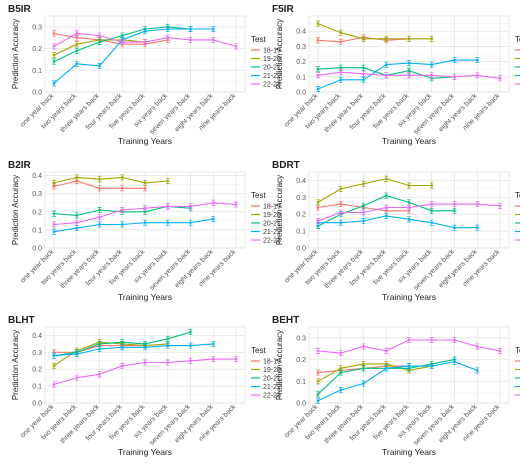  What do you see at coordinates (110, 180) in the screenshot?
I see `series-line` at bounding box center [110, 180].